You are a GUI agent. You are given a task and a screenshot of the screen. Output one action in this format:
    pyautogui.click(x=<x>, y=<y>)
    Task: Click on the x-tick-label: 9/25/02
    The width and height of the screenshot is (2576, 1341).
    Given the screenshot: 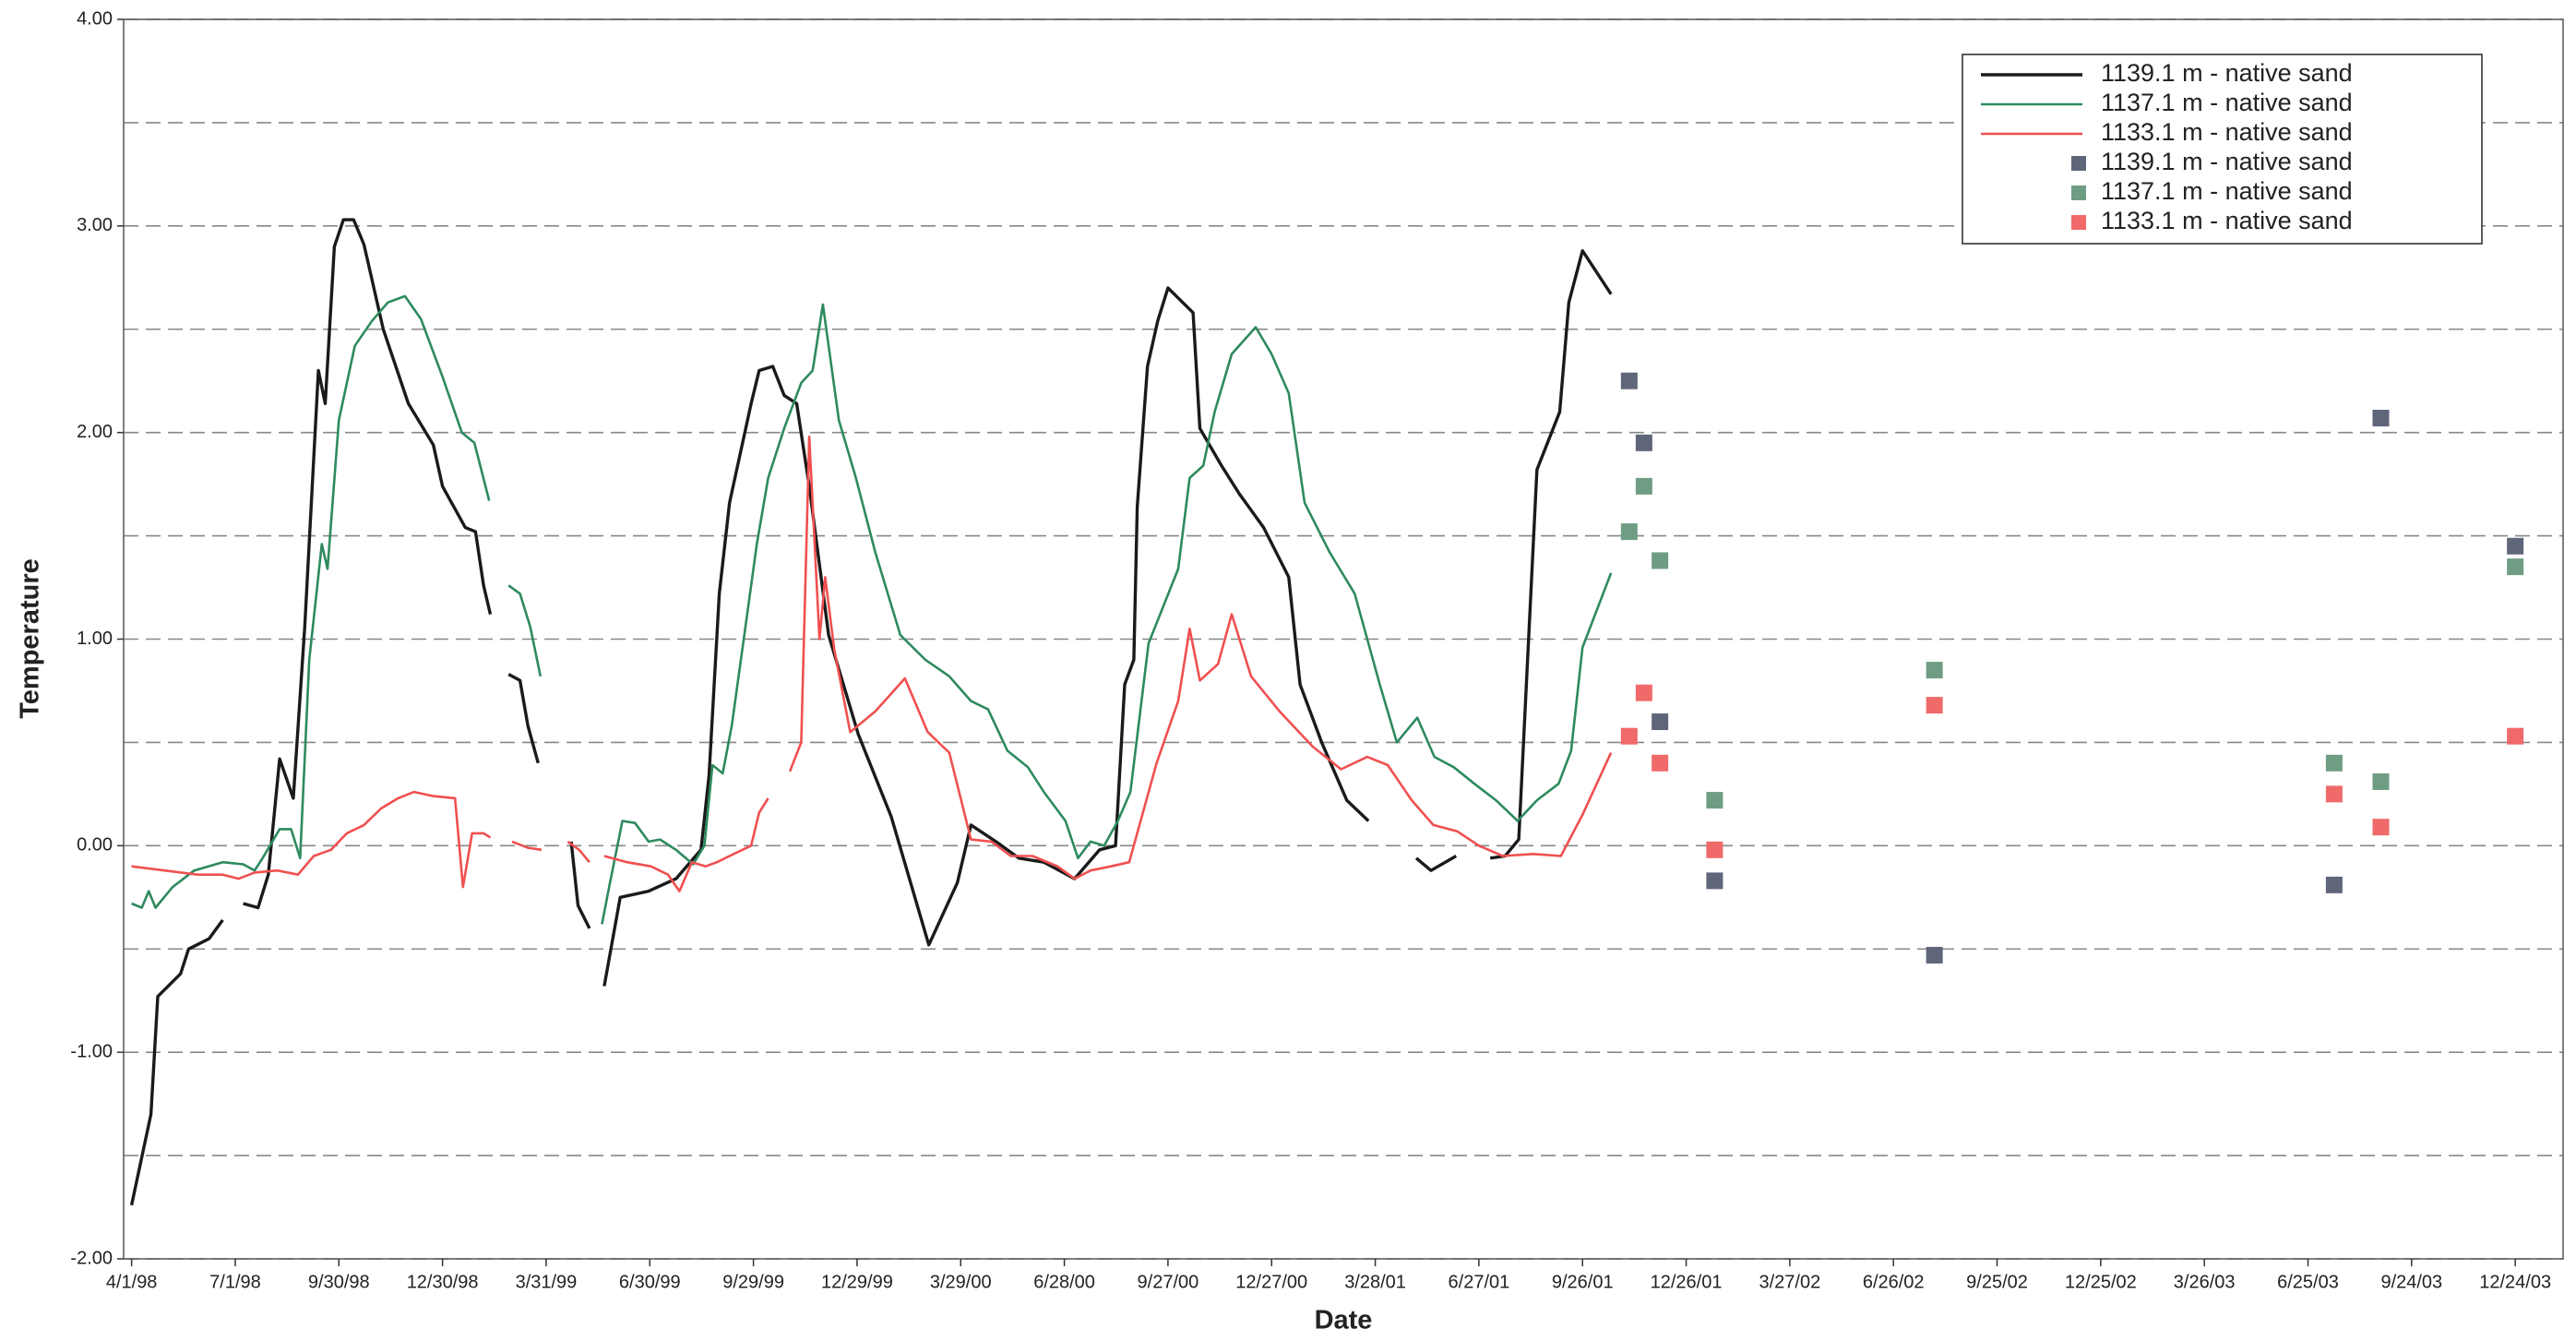 What is the action you would take?
    pyautogui.click(x=1997, y=1282)
    